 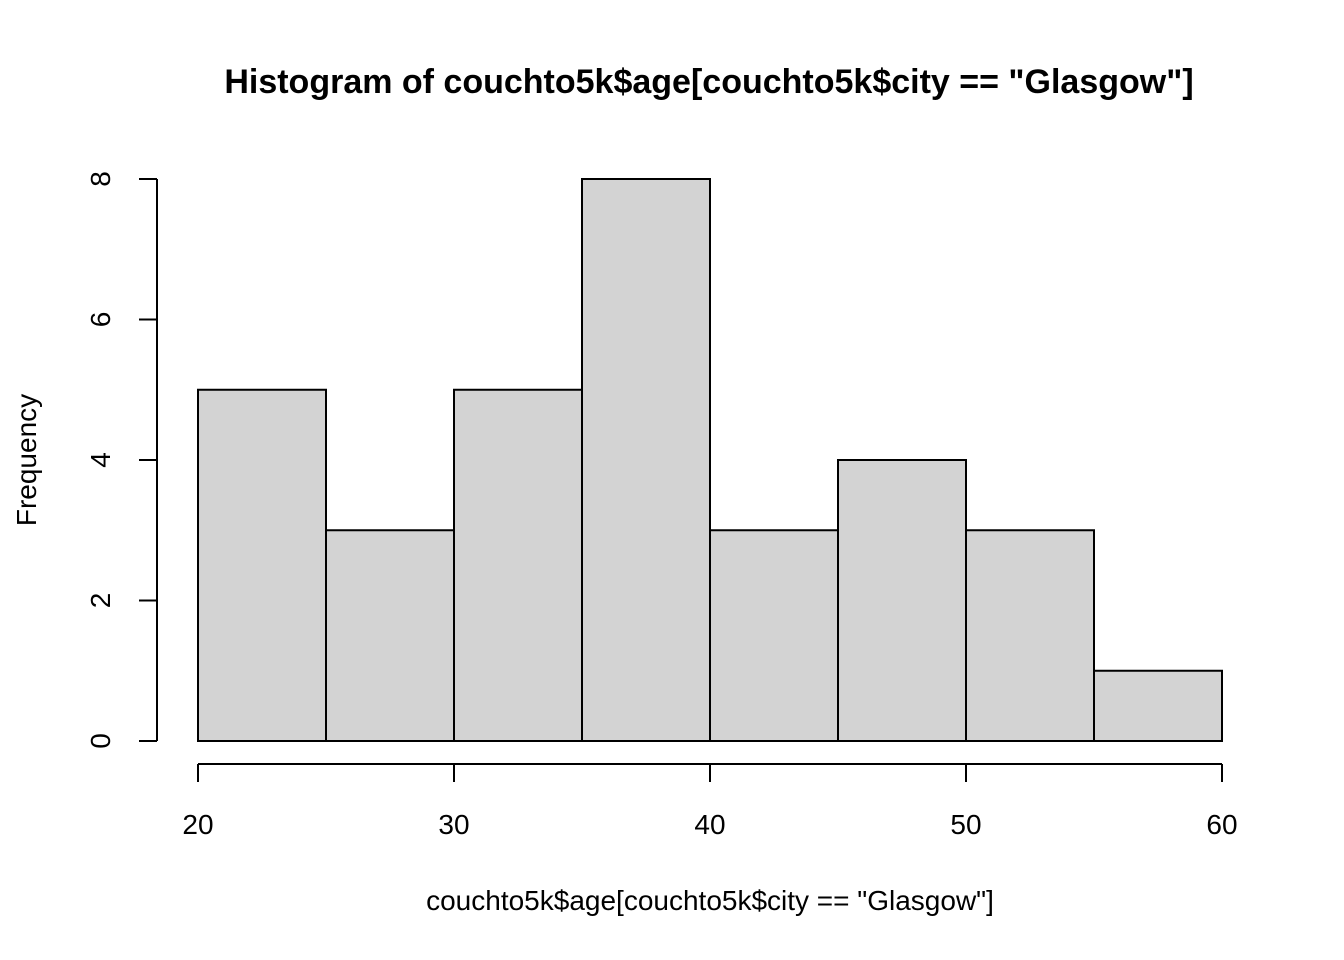 I want to click on y-axis-label: Frequency, so click(x=26, y=460).